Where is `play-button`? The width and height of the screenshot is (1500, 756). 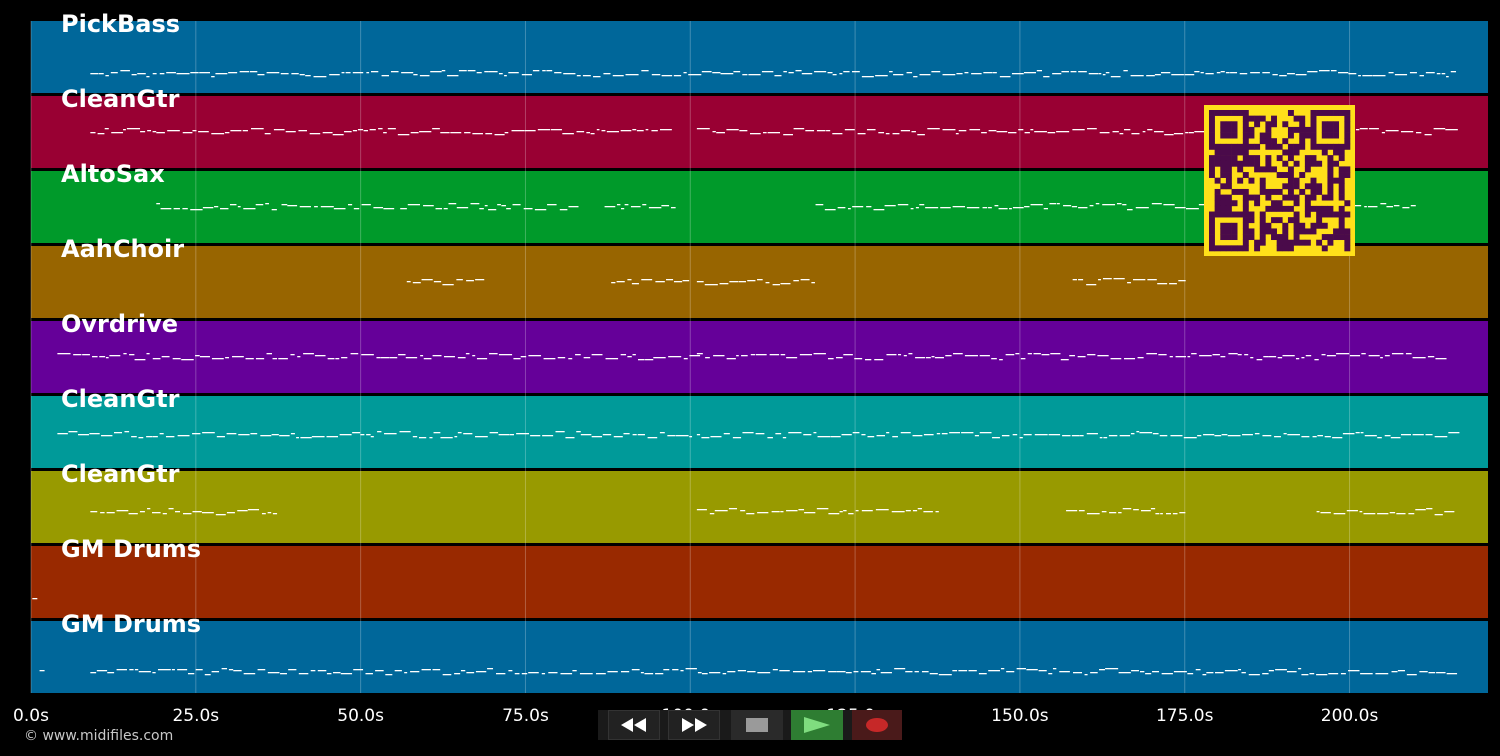
play-button is located at coordinates (817, 725).